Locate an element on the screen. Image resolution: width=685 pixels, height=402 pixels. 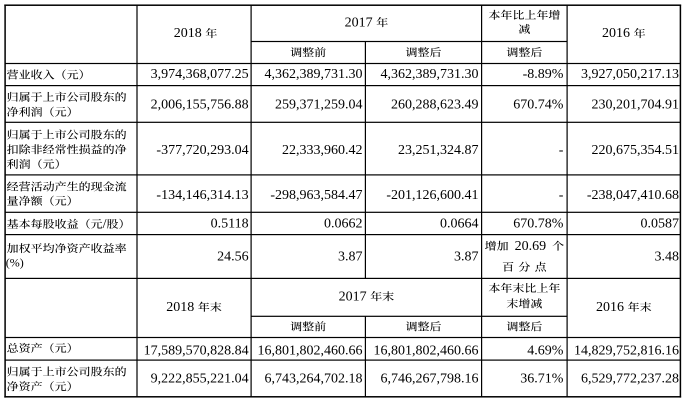
svg-text: -238,047,410.68 is located at coordinates (633, 195).